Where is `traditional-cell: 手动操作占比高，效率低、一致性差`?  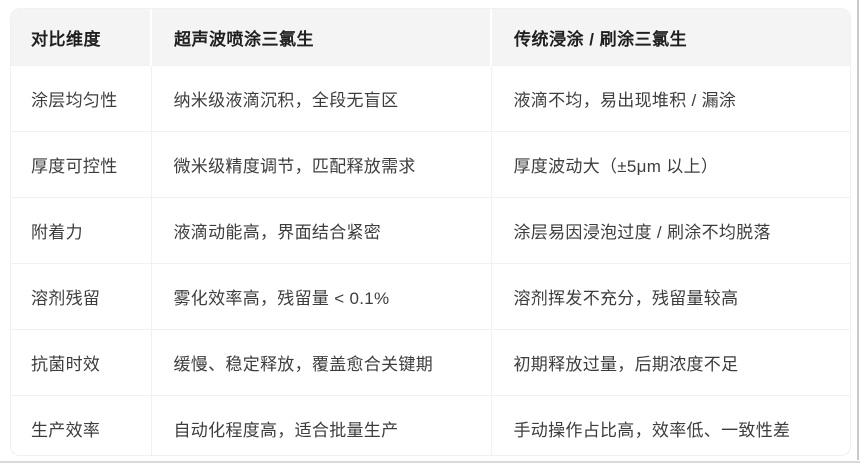 traditional-cell: 手动操作占比高，效率低、一致性差 is located at coordinates (670, 425).